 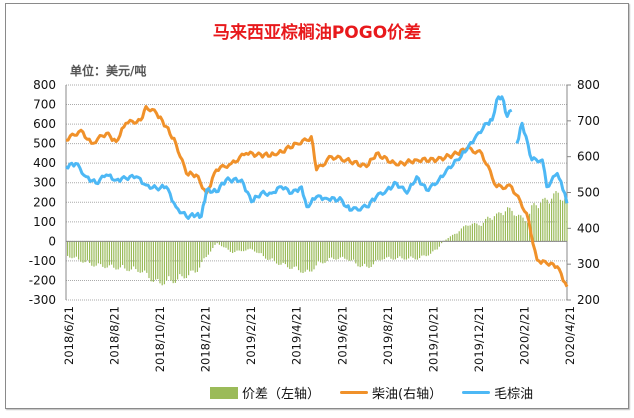 I want to click on x-tick-label: 2019/12/21, so click(x=479, y=339).